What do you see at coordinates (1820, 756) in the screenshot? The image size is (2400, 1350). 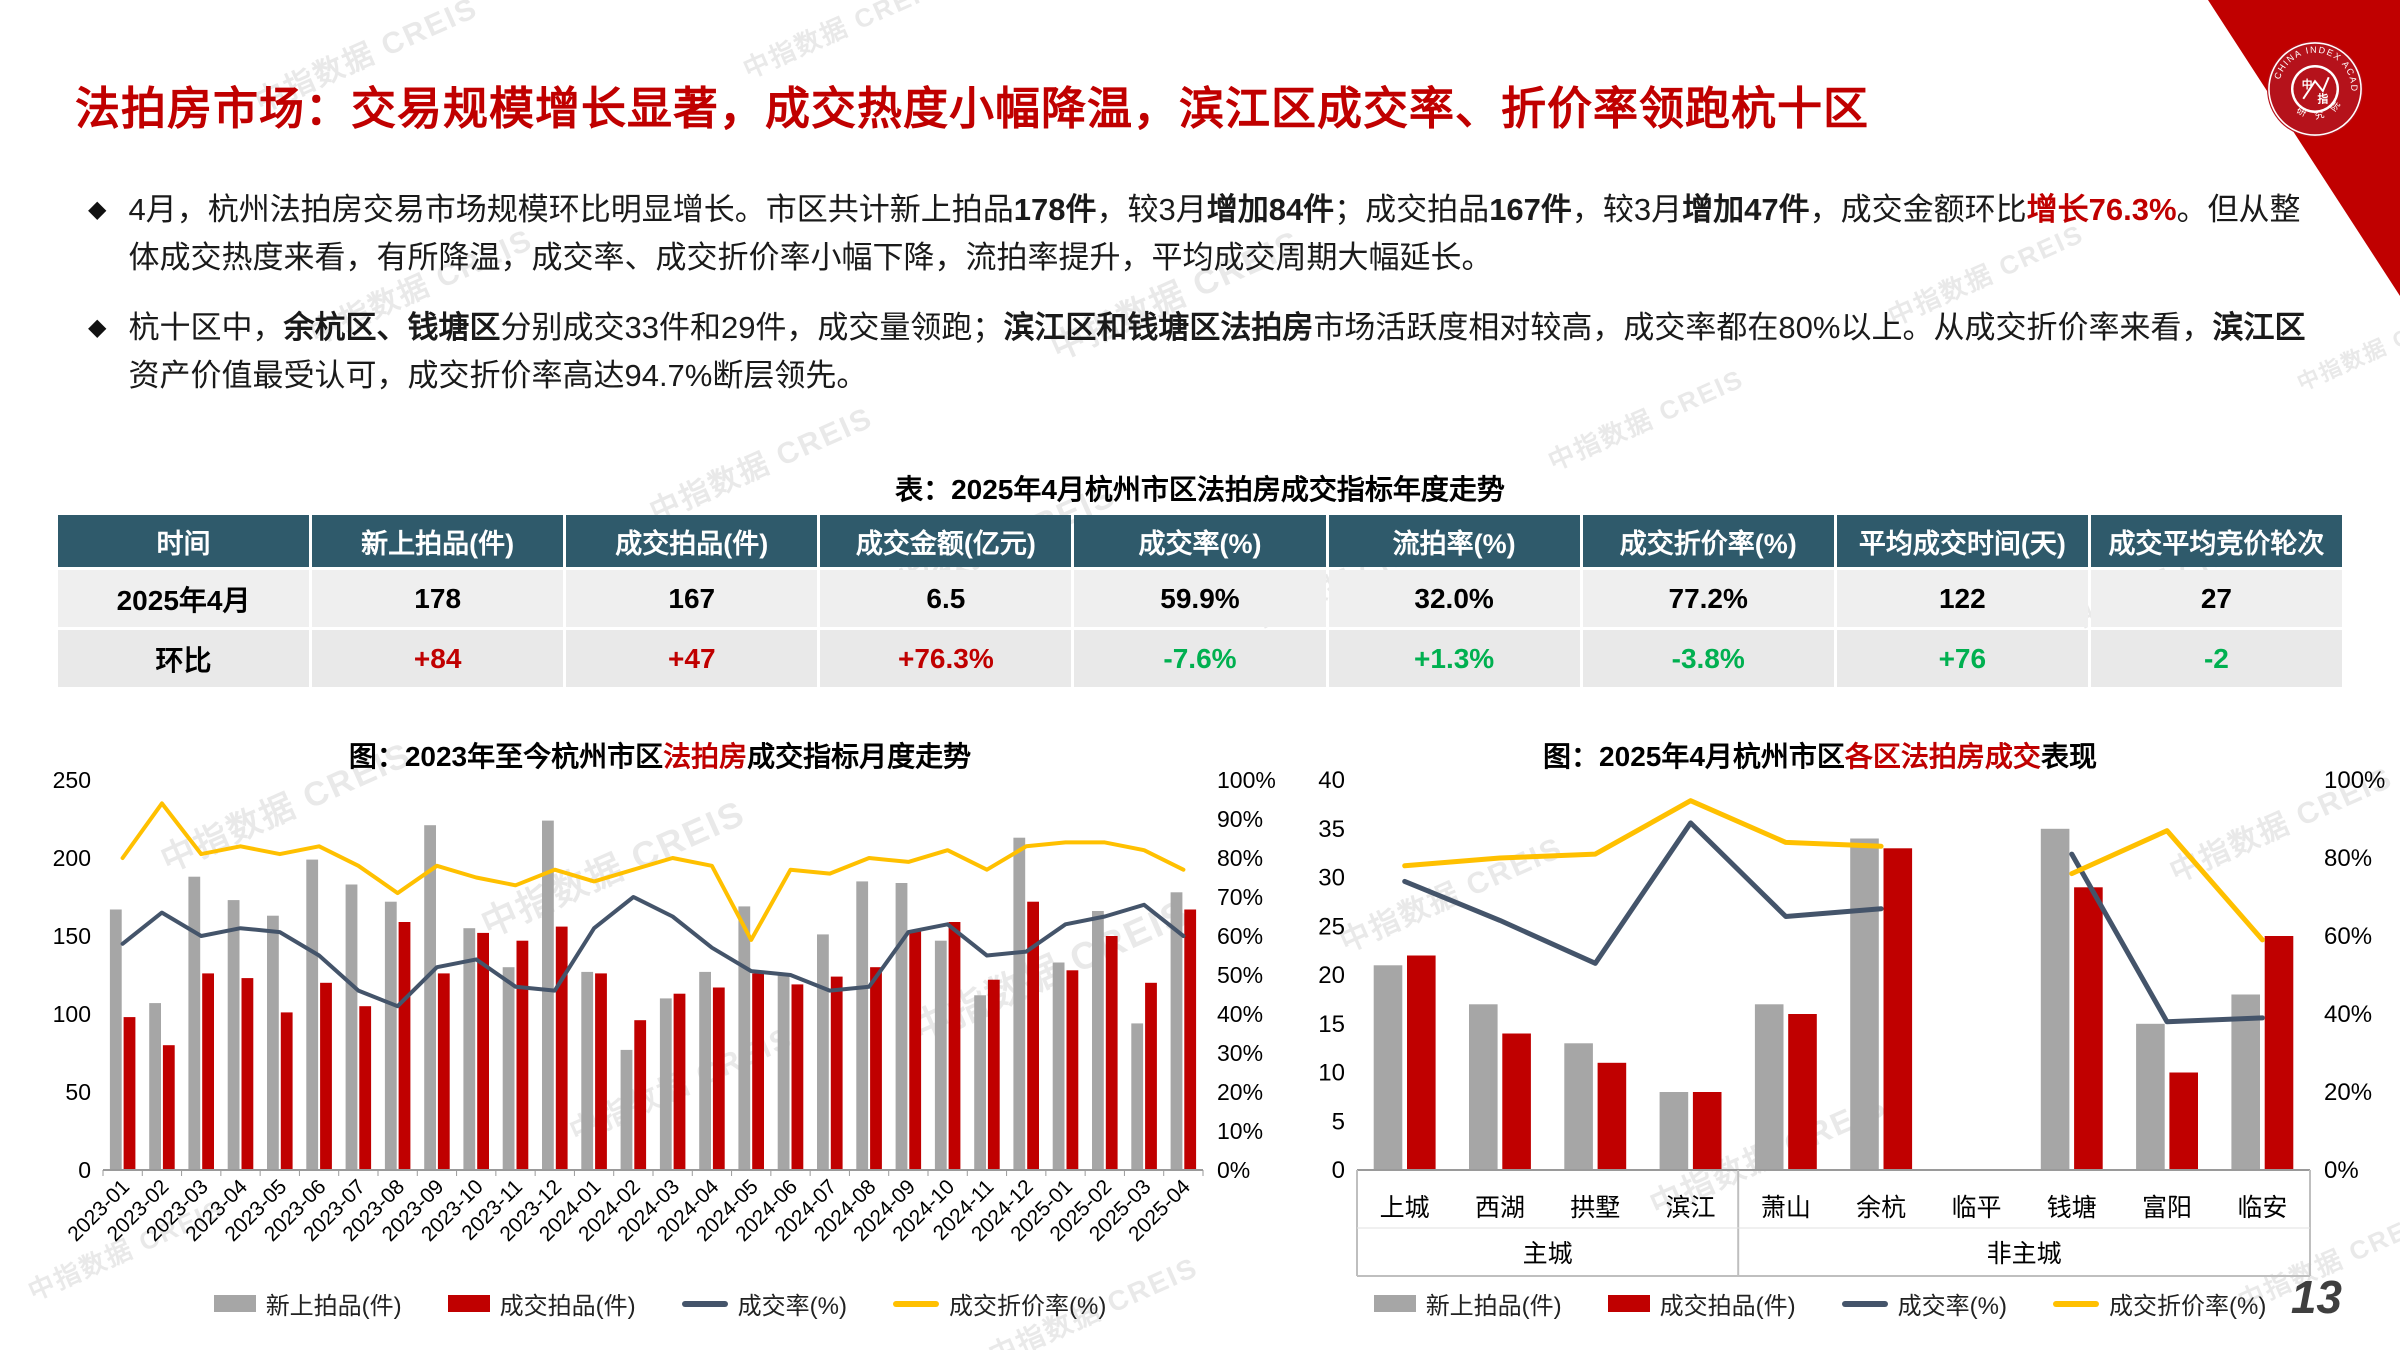 I see `right-chart-title: 图：2025年4月杭州市区各区法拍房成交表现` at bounding box center [1820, 756].